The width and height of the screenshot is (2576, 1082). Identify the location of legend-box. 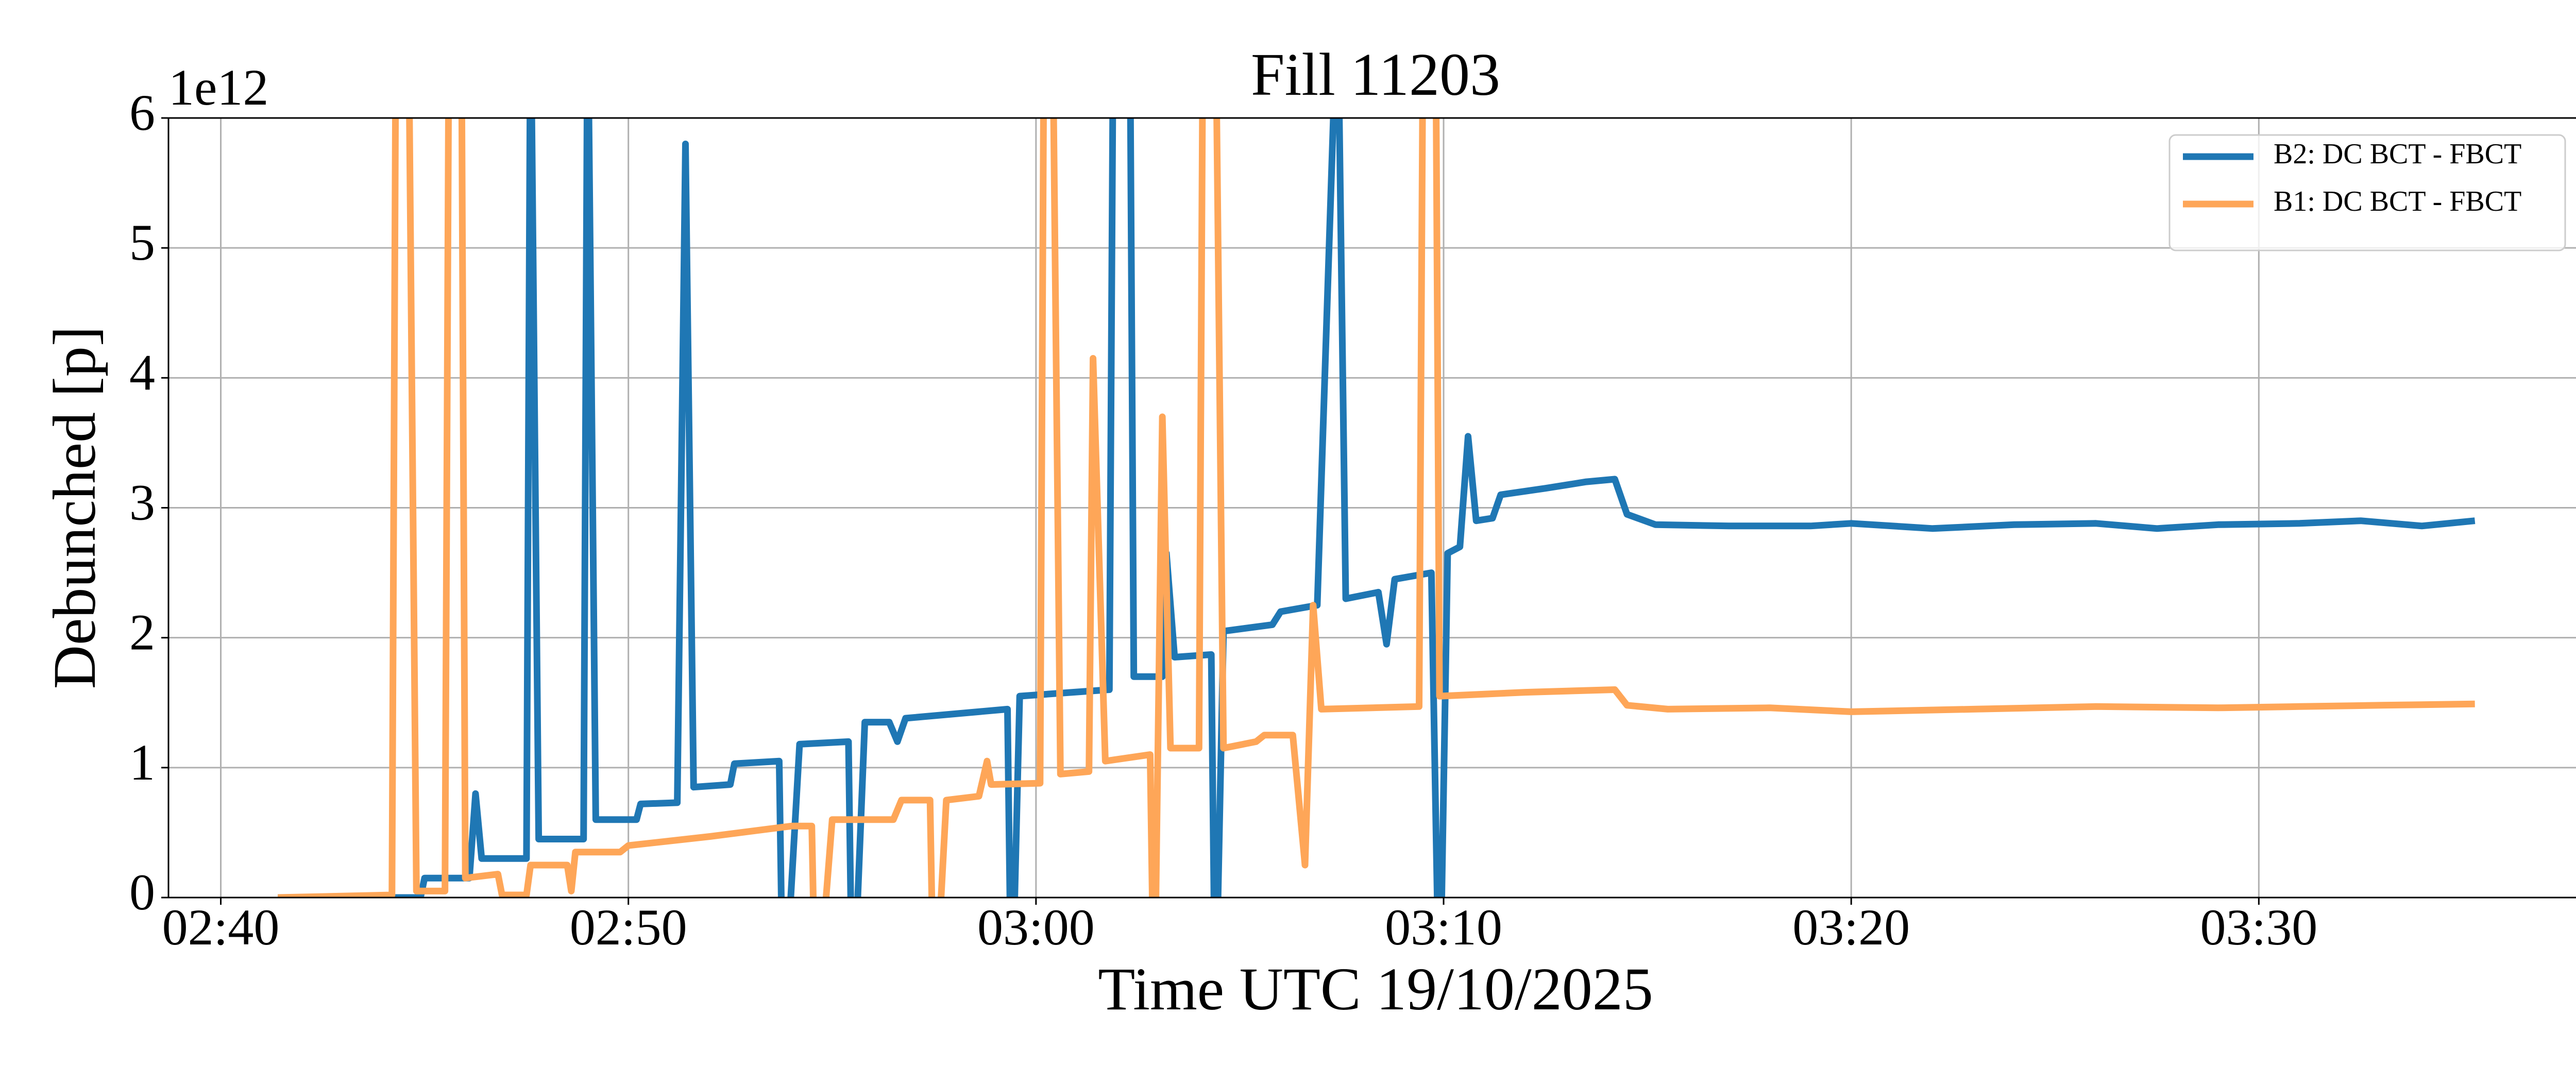
(2367, 192).